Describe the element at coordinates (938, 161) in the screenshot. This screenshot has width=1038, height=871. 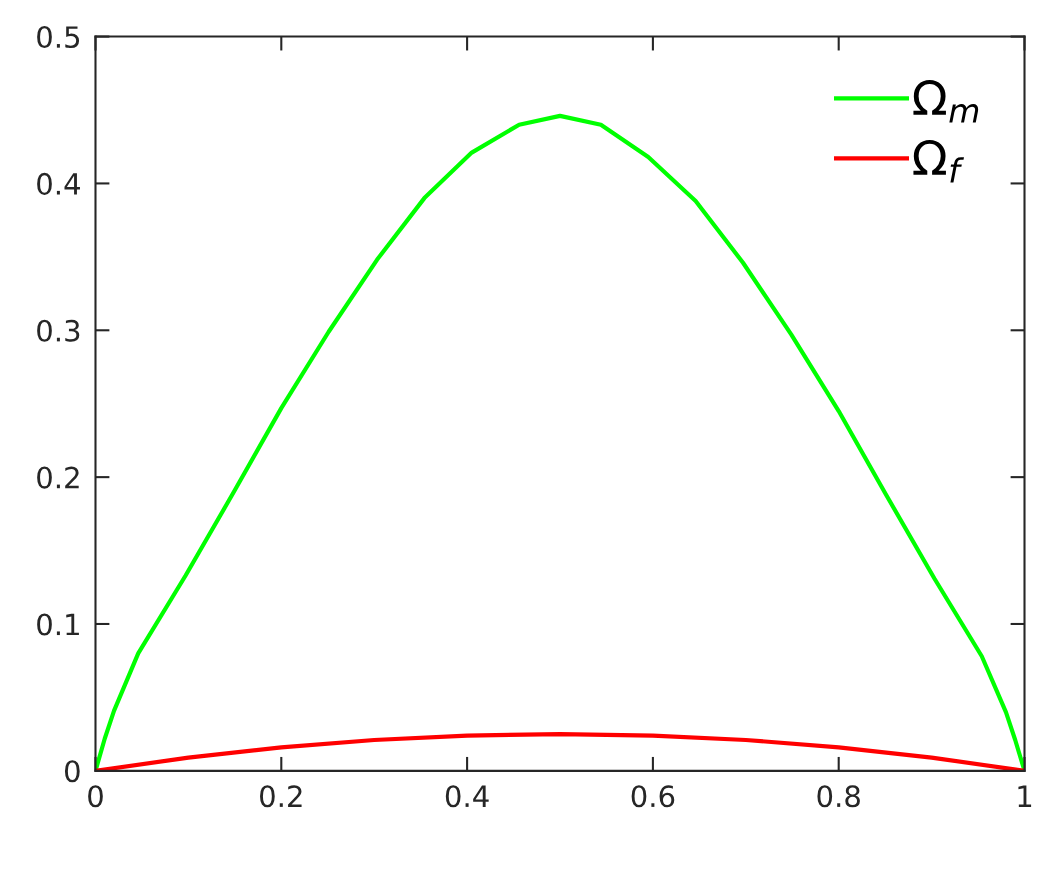
I see `legend-label: Ω$_{f}$` at that location.